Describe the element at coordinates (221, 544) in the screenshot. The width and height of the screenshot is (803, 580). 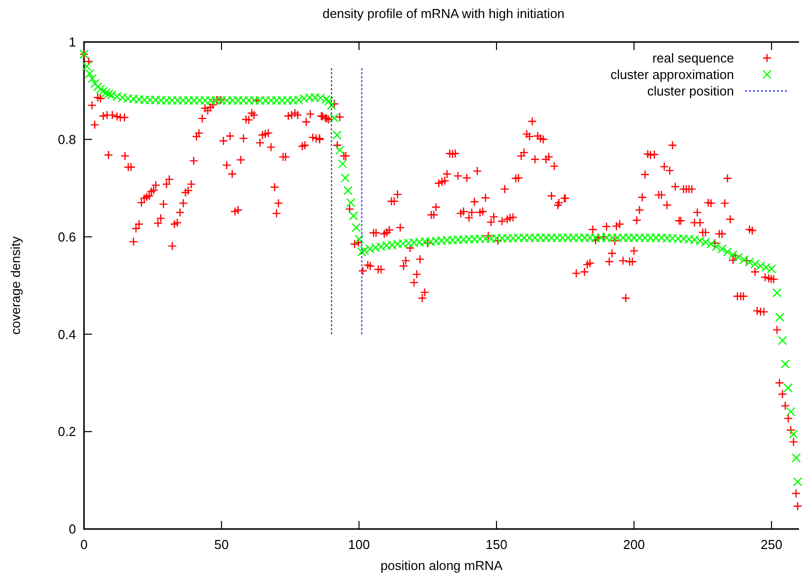
I see `x-tick-label: 50` at that location.